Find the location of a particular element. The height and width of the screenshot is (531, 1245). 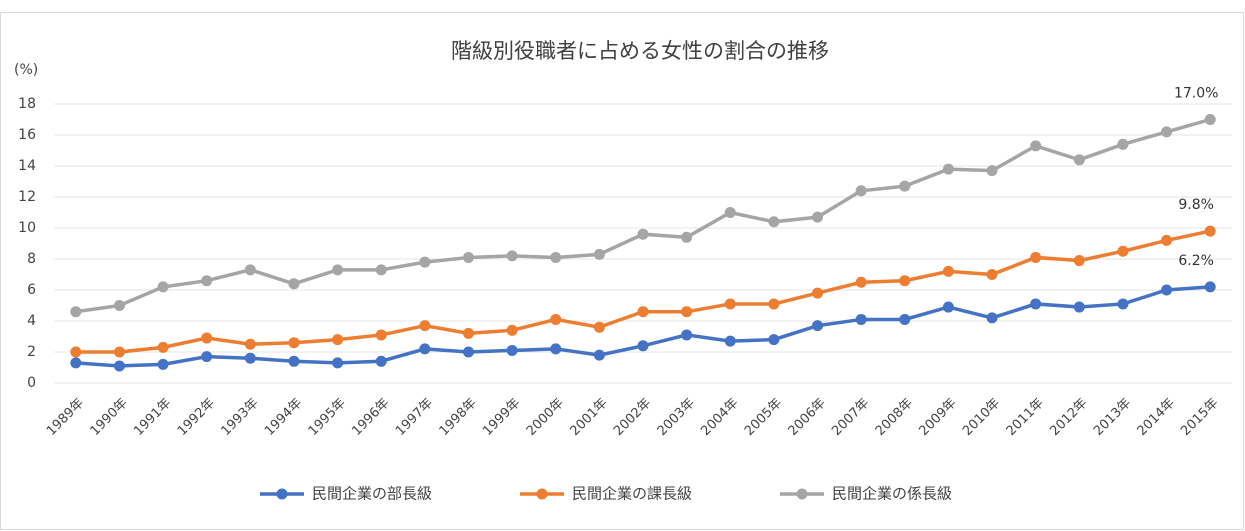

legend-label: 民間企業の部長級 is located at coordinates (372, 494).